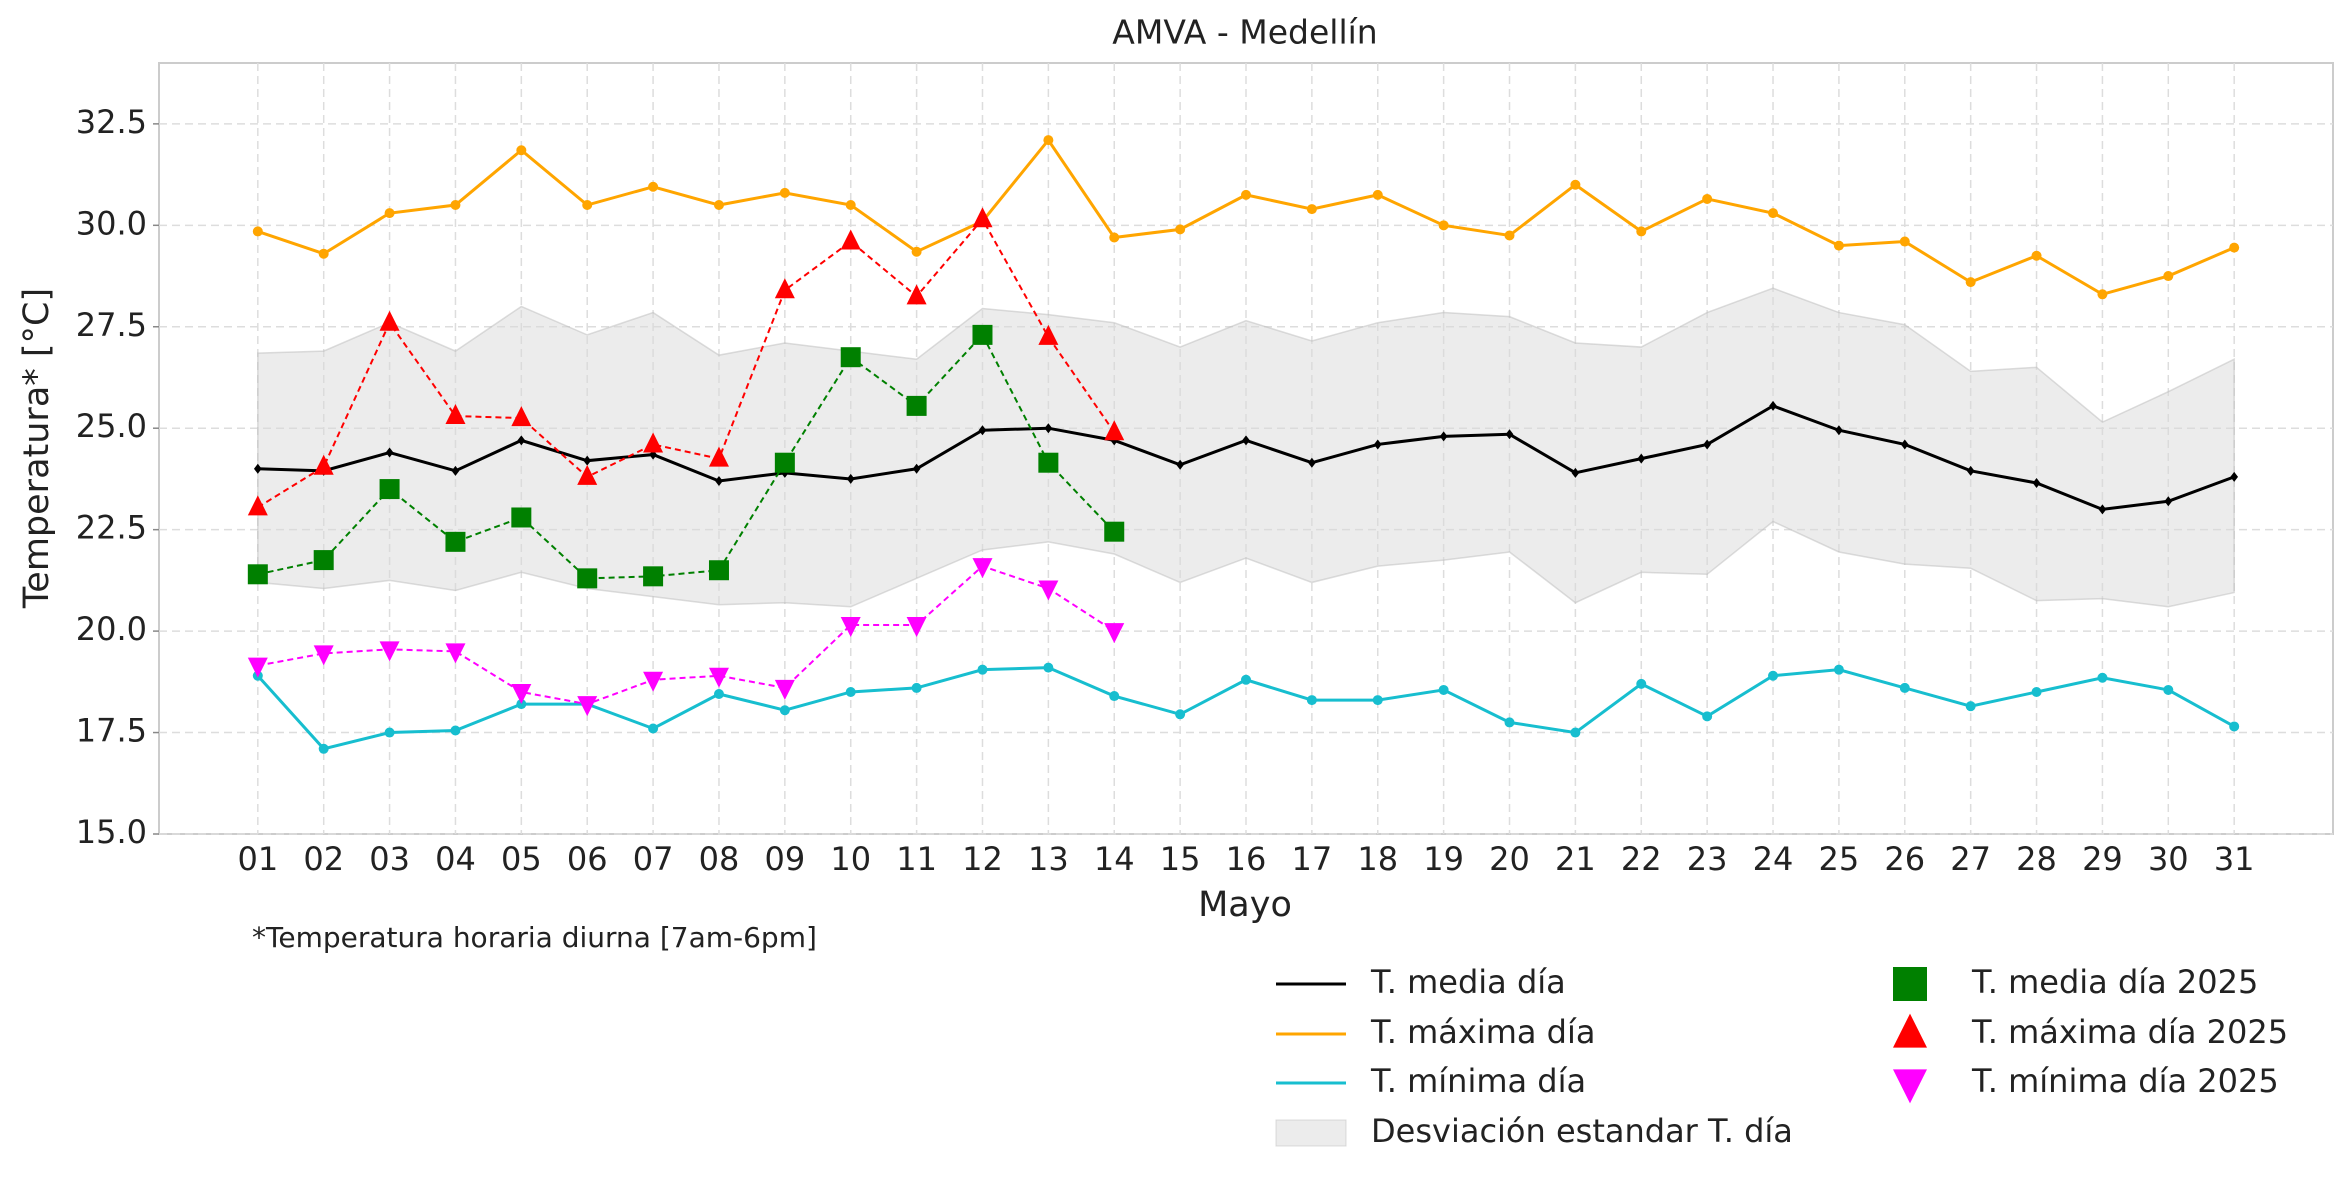 Image resolution: width=2349 pixels, height=1183 pixels. What do you see at coordinates (2036, 859) in the screenshot?
I see `x-tick-label: 28` at bounding box center [2036, 859].